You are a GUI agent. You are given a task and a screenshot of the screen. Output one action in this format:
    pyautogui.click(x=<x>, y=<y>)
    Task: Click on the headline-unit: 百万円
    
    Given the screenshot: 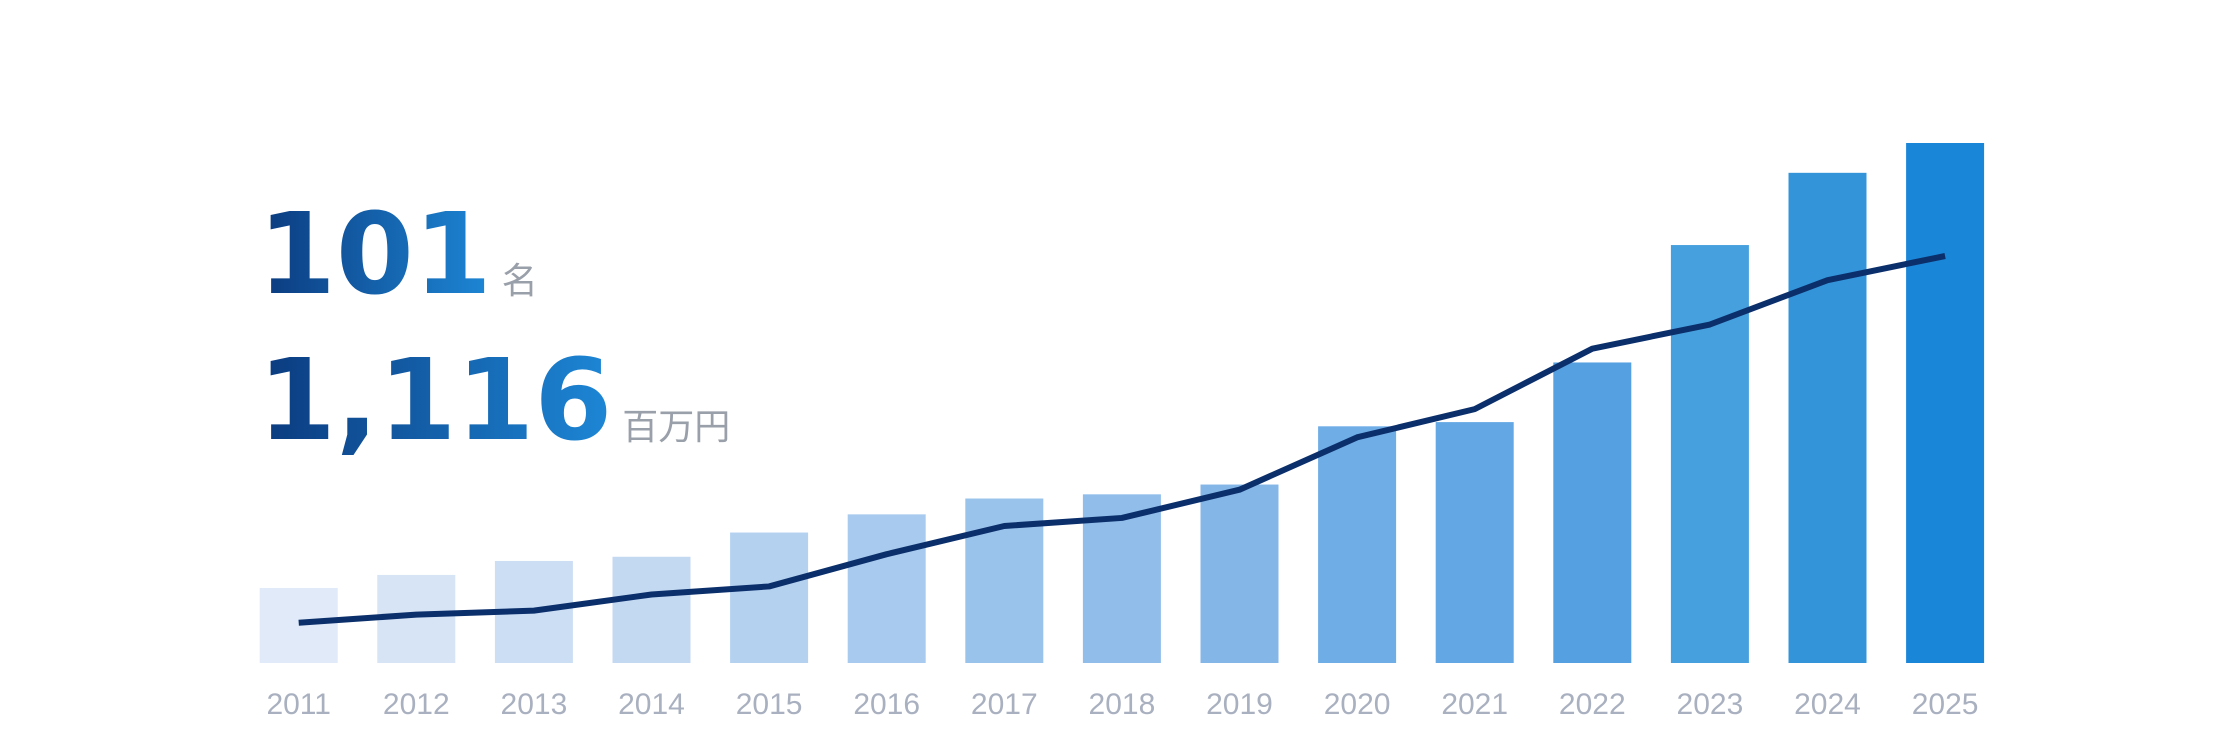 What is the action you would take?
    pyautogui.click(x=676, y=427)
    